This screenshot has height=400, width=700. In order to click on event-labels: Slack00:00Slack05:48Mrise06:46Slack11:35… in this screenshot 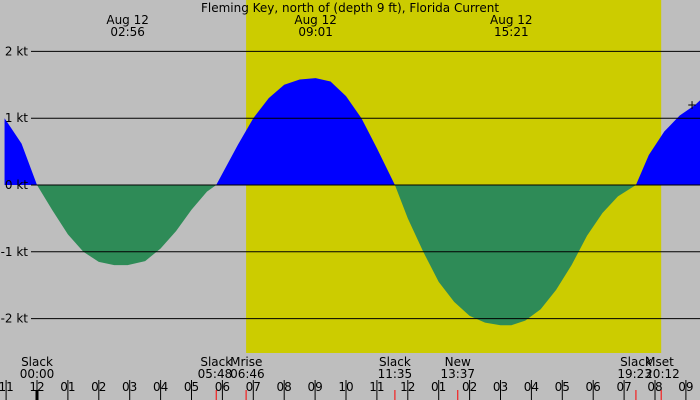, I will do `click(350, 368)`.